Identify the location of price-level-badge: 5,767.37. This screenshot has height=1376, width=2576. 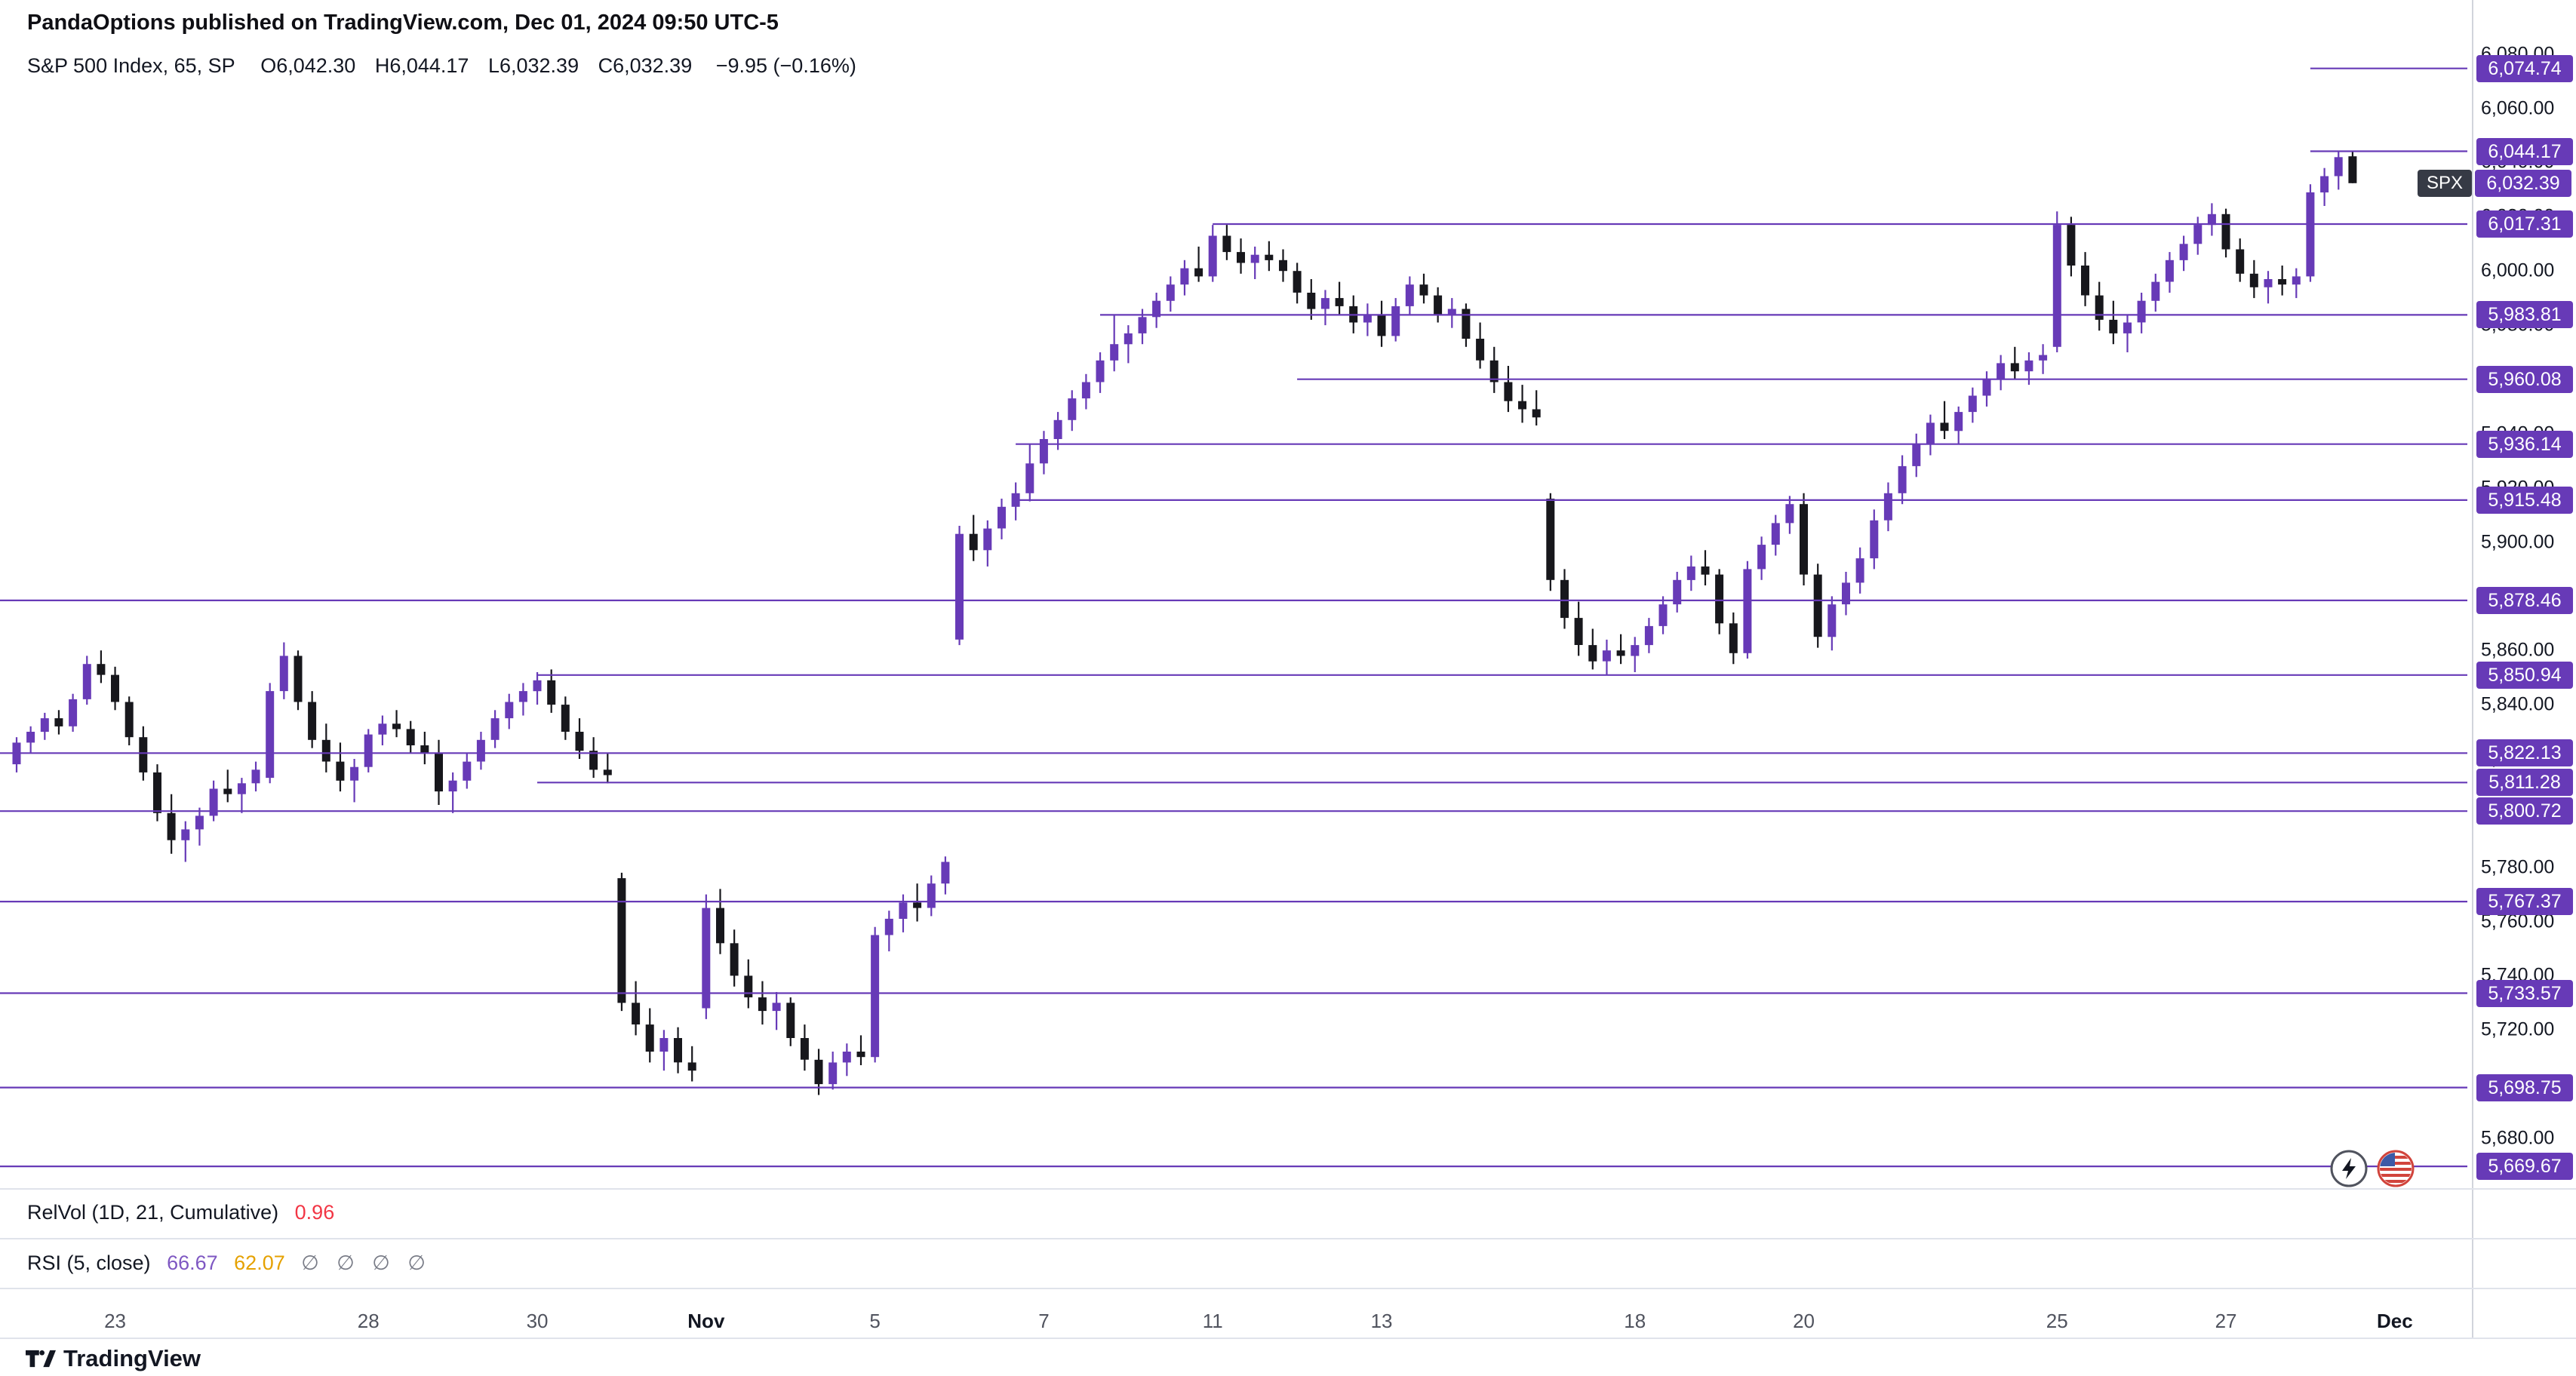
(2524, 902).